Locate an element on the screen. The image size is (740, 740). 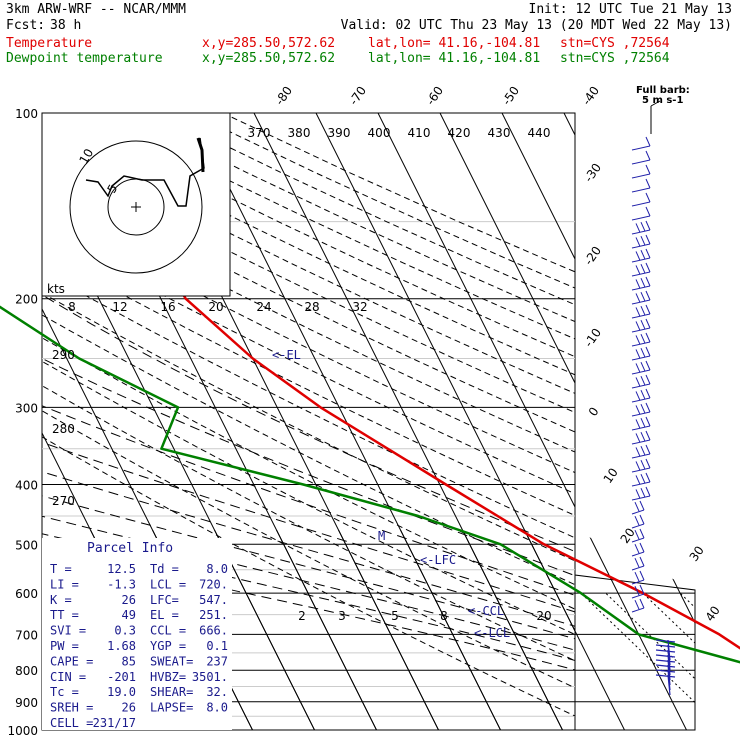
isotherm-label--50: -50 is located at coordinates (510, 96).